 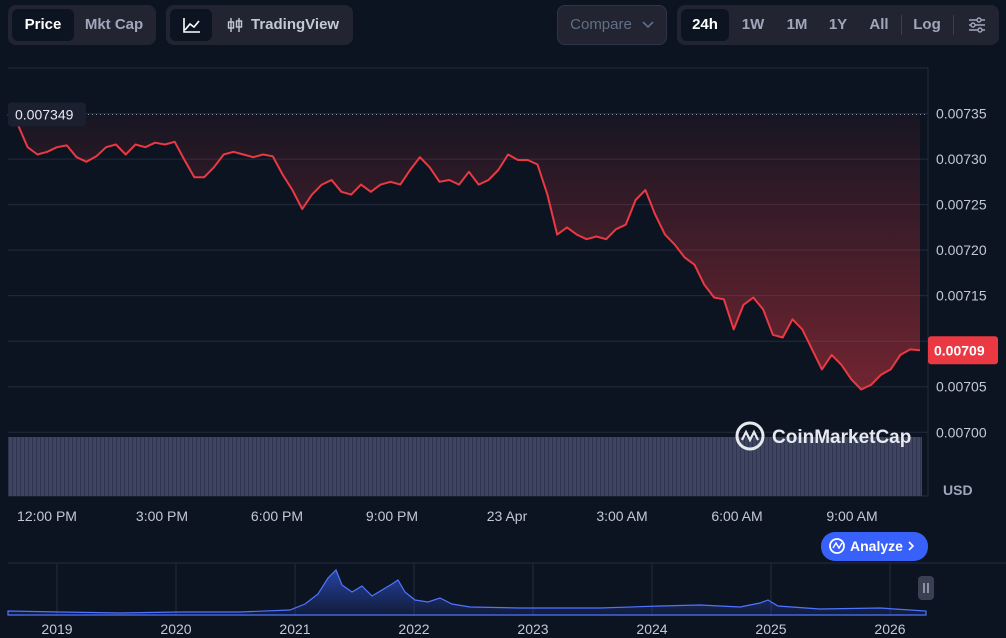 What do you see at coordinates (736, 516) in the screenshot?
I see `x-tick-label: 6:00 AM` at bounding box center [736, 516].